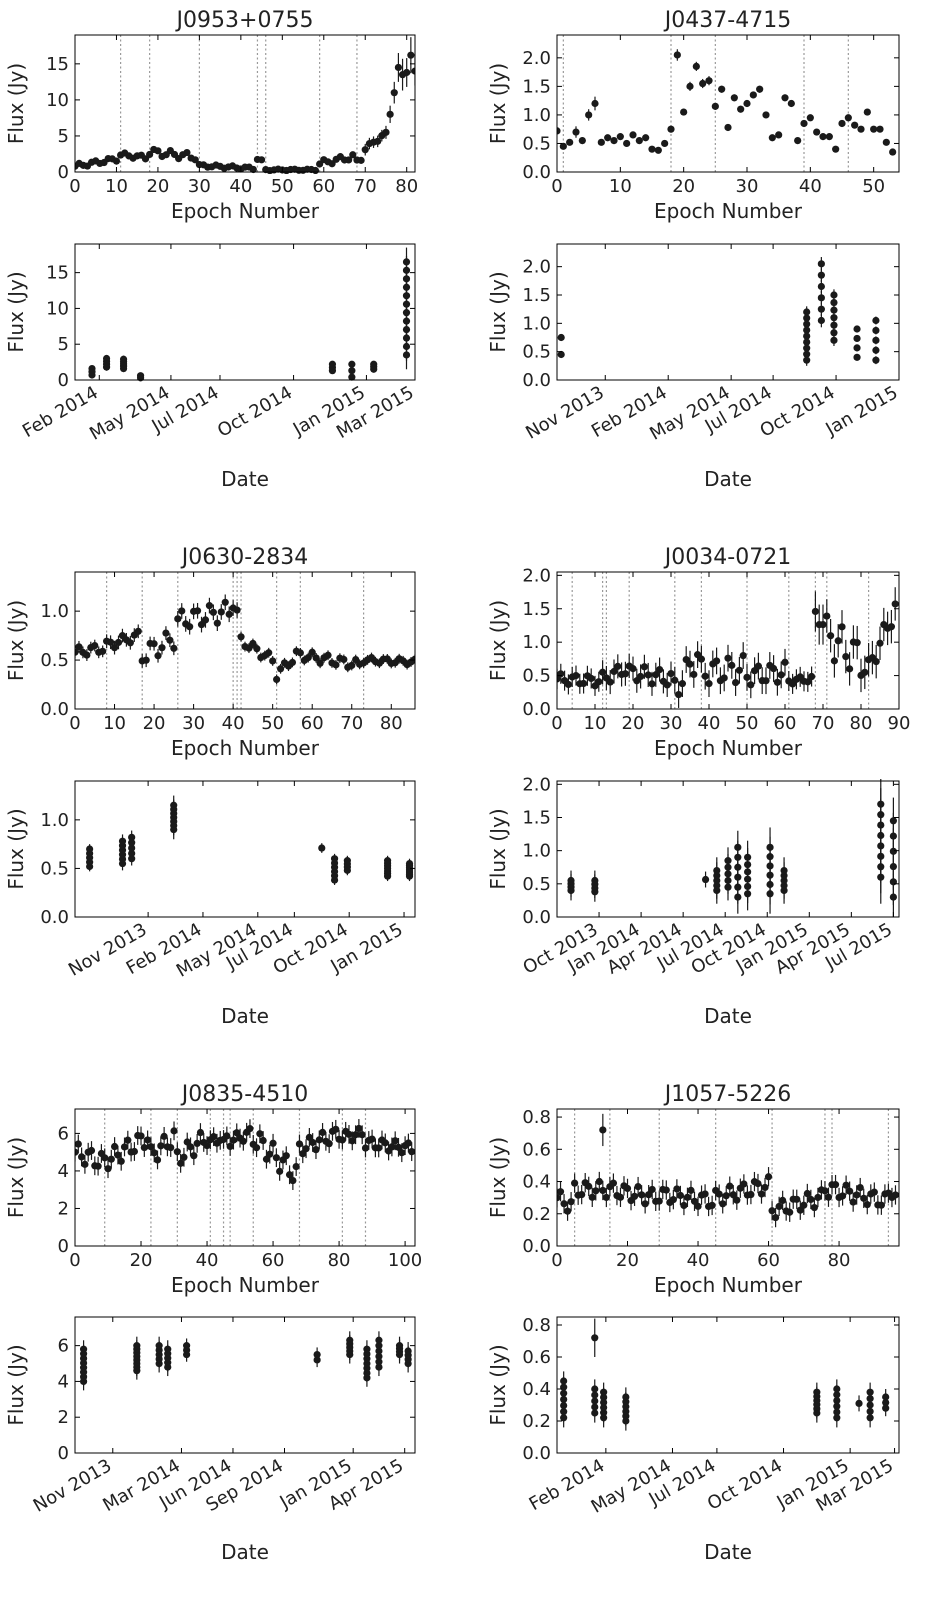 The image size is (928, 1601). I want to click on y-tick-label: 4, so click(63, 1171).